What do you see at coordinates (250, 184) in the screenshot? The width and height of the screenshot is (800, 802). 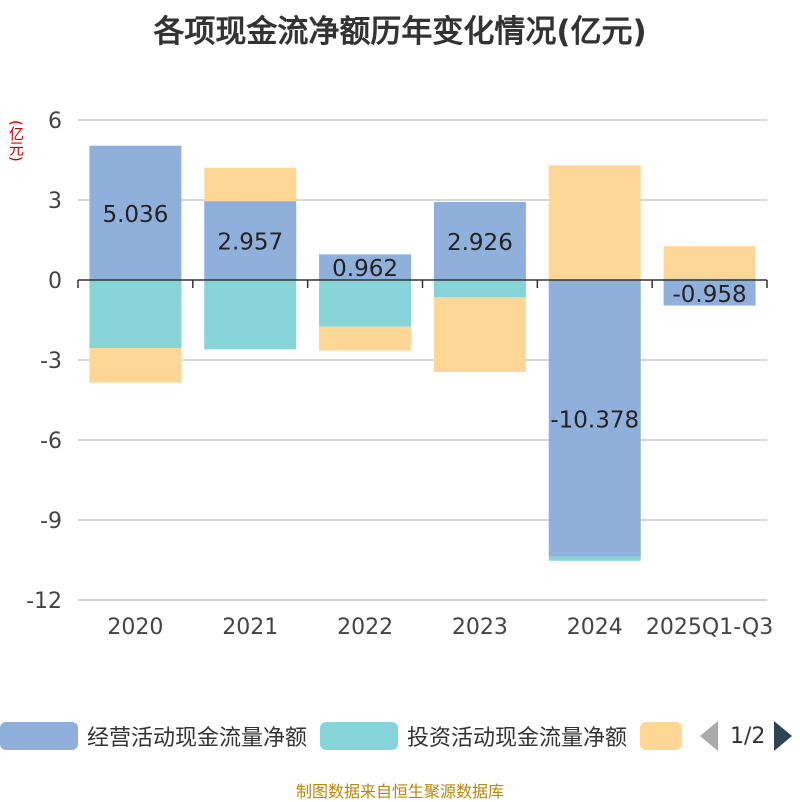 I see `bar-financing-2021` at bounding box center [250, 184].